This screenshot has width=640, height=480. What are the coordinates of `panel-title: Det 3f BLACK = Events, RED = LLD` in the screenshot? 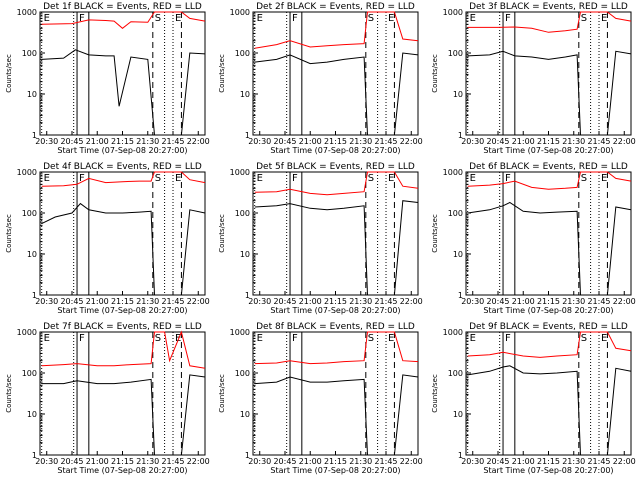 It's located at (548, 7).